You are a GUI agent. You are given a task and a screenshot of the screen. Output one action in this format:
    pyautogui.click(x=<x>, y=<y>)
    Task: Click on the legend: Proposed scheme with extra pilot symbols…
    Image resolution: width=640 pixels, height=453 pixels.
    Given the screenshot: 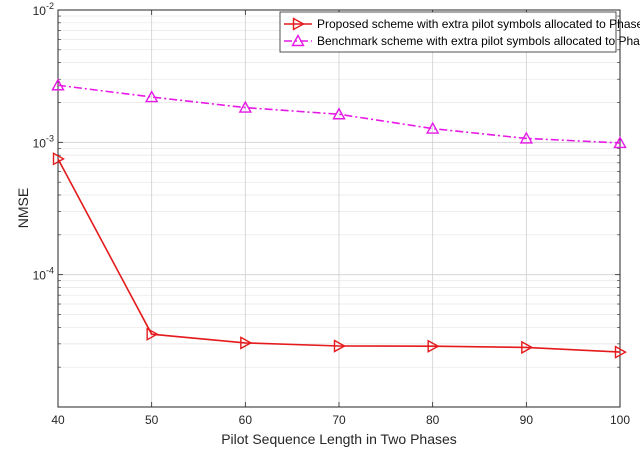 What is the action you would take?
    pyautogui.click(x=460, y=32)
    